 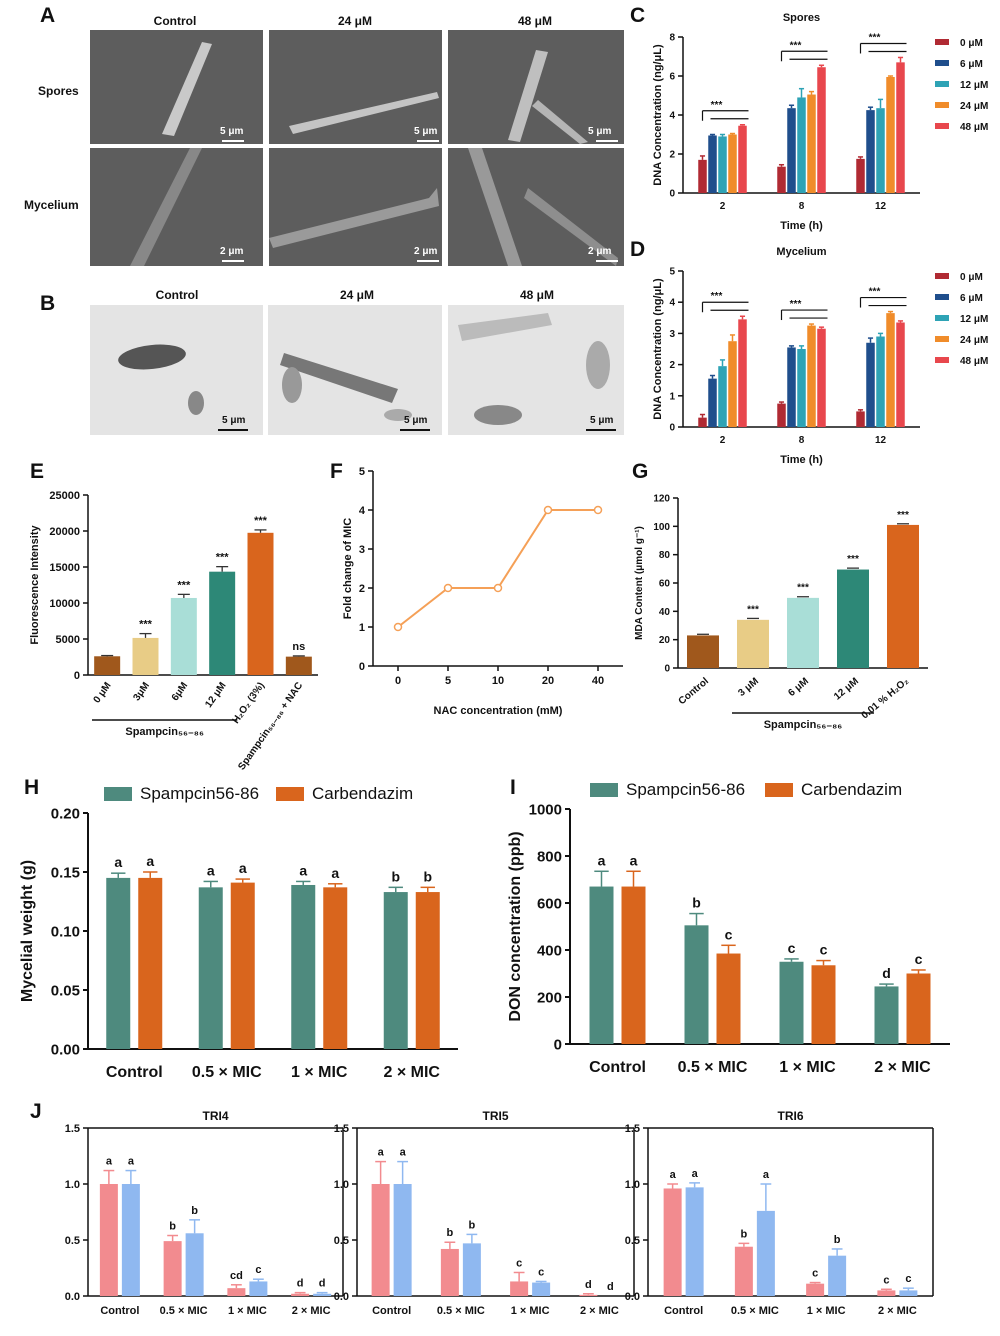 I want to click on x-tick-label: 8, so click(x=802, y=206).